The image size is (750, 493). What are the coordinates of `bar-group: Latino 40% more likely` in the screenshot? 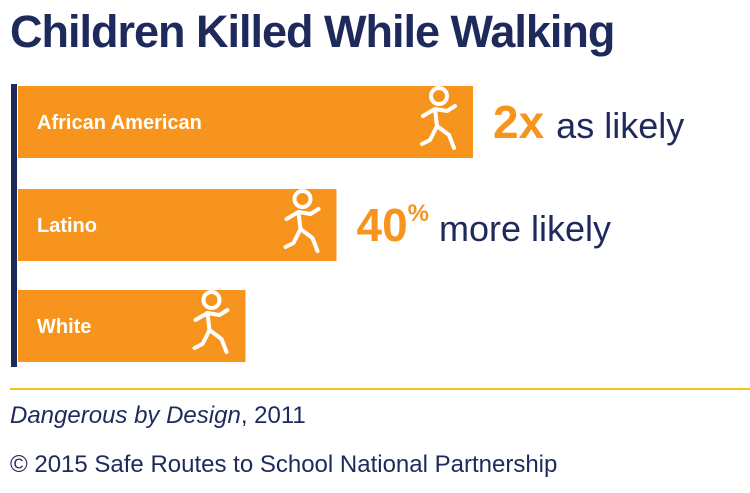 It's located at (314, 225).